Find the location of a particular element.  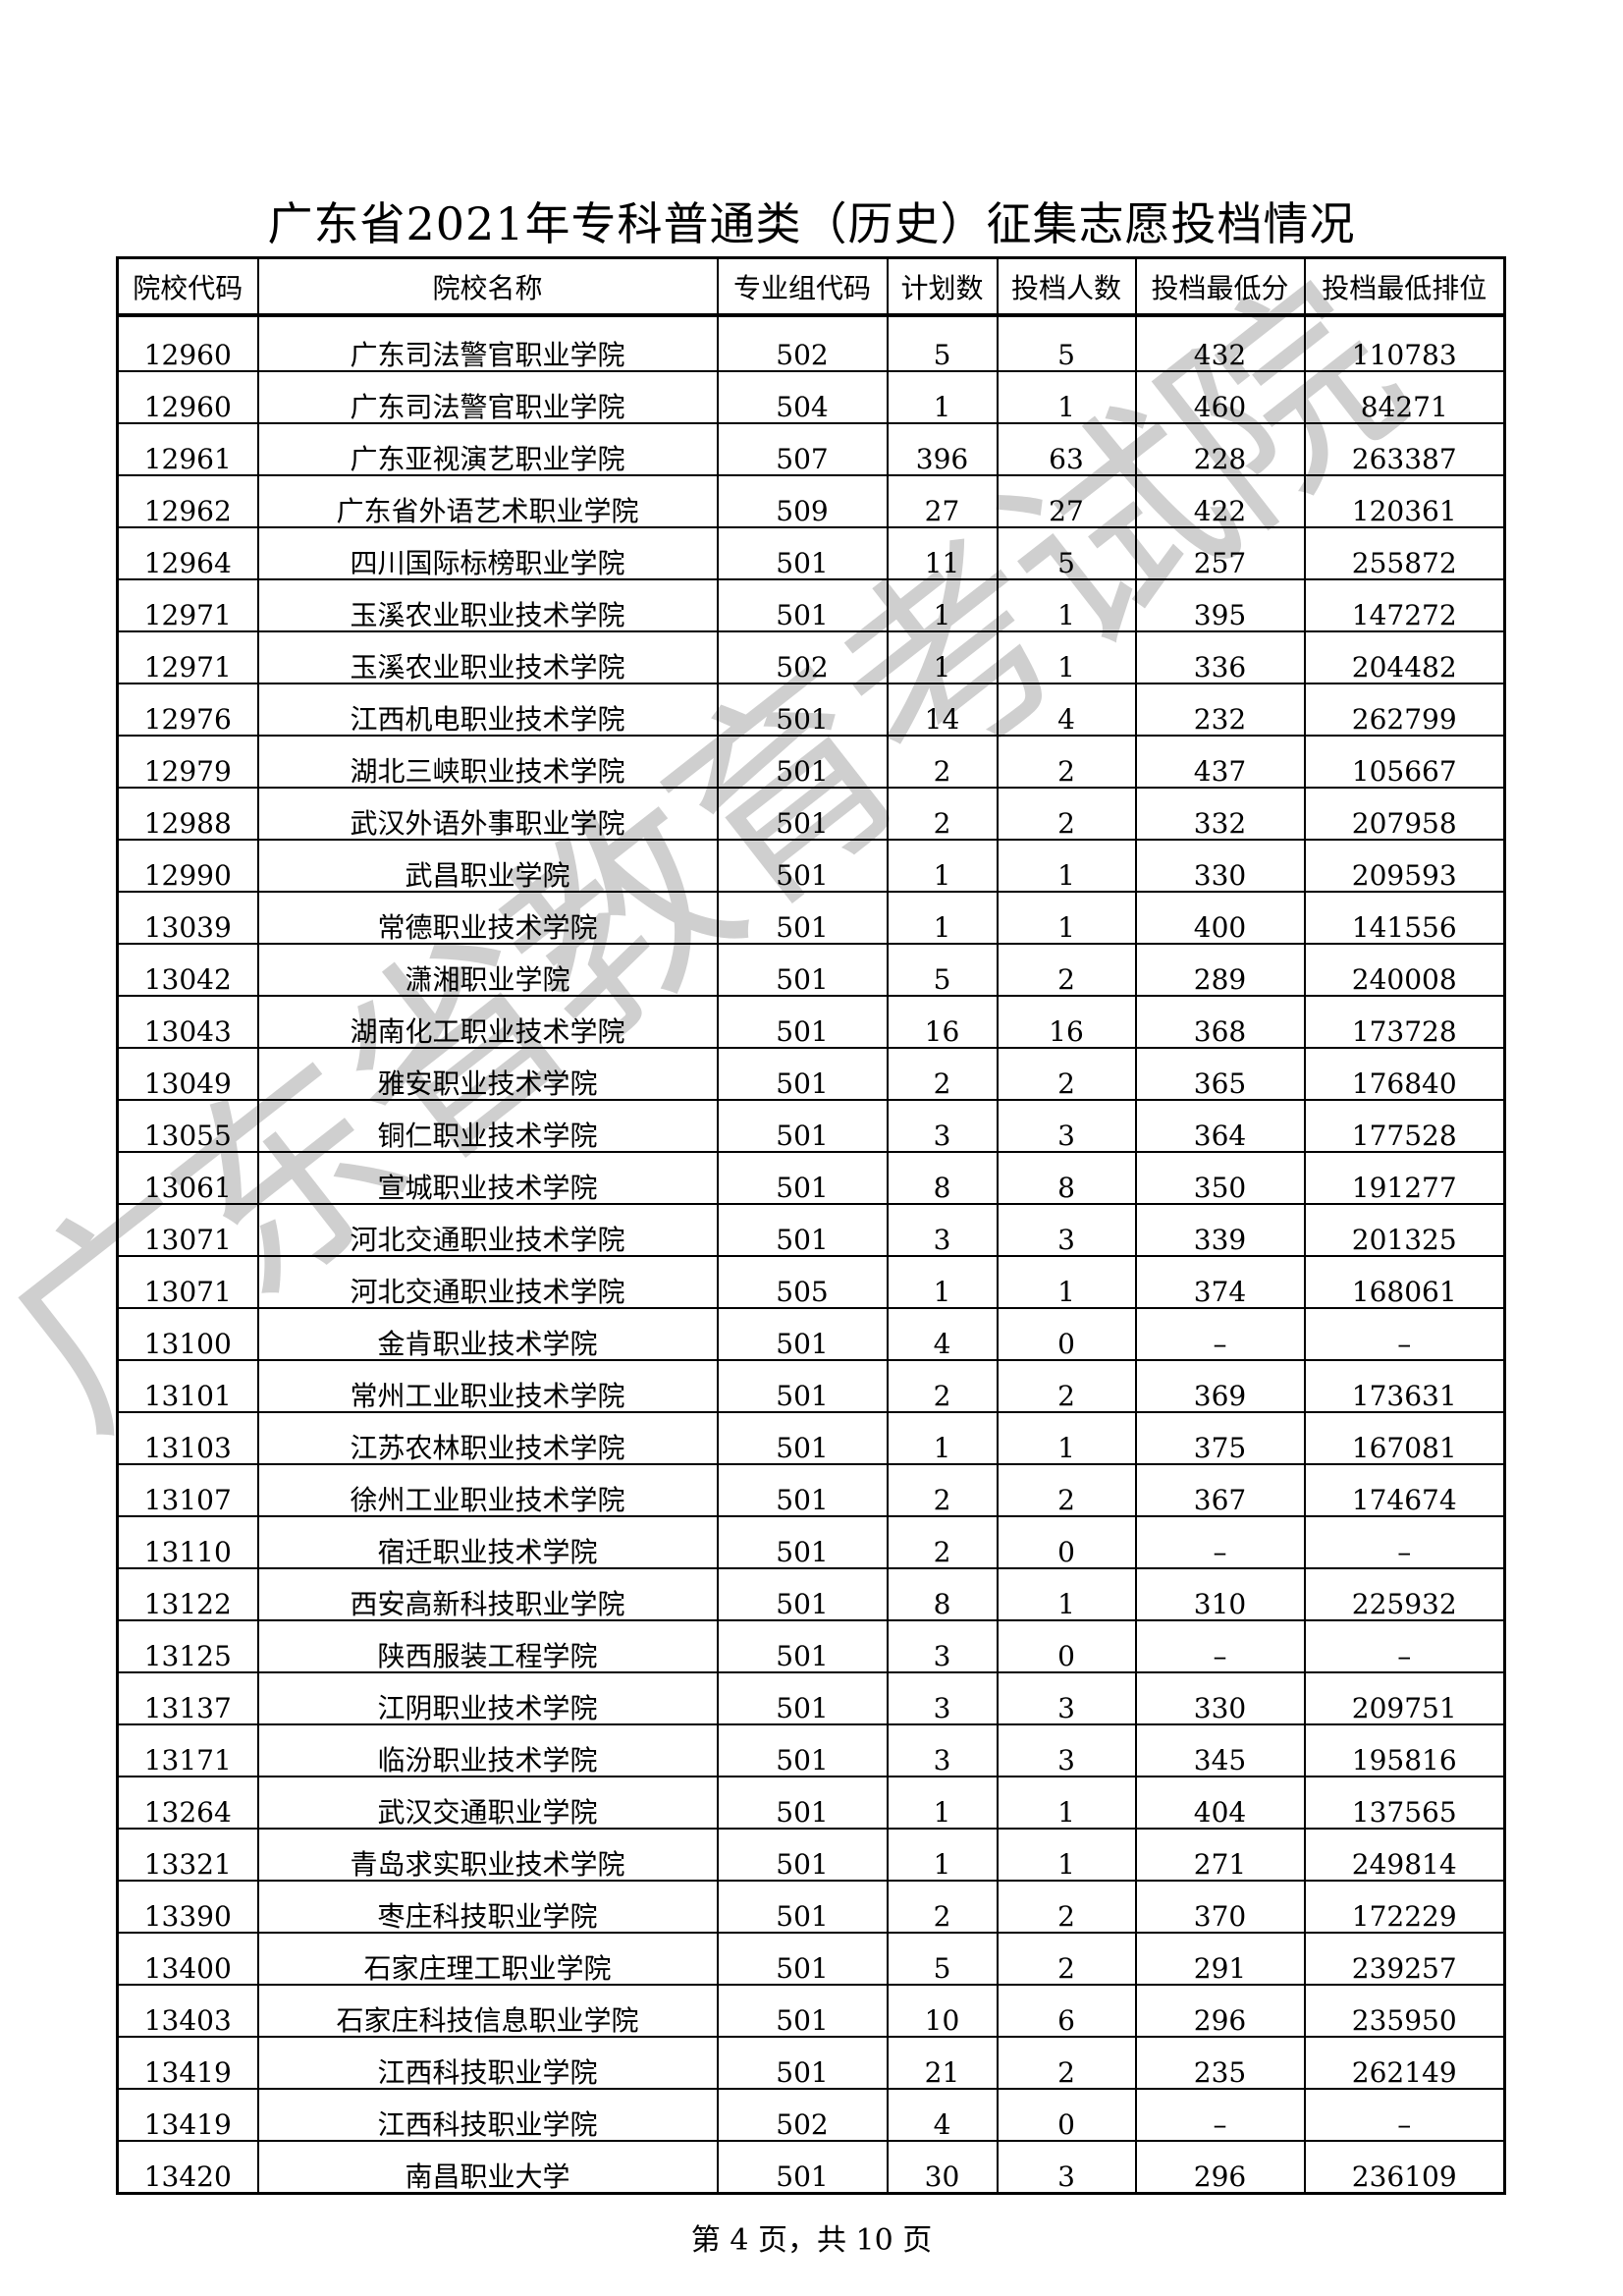

cell-min-score: 404 is located at coordinates (1220, 1803).